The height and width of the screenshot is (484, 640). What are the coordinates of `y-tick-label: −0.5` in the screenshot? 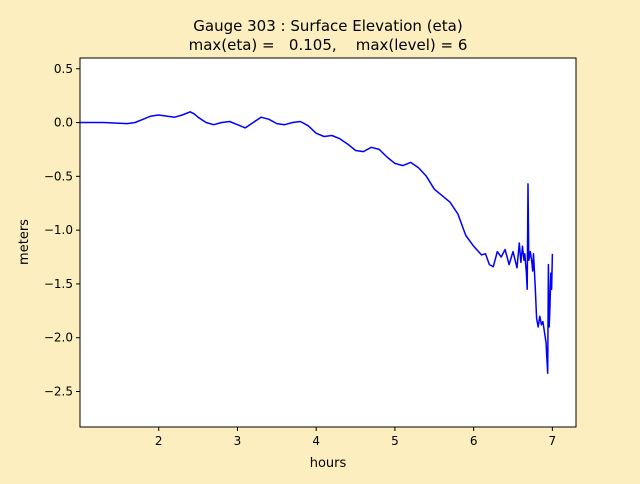 It's located at (58, 176).